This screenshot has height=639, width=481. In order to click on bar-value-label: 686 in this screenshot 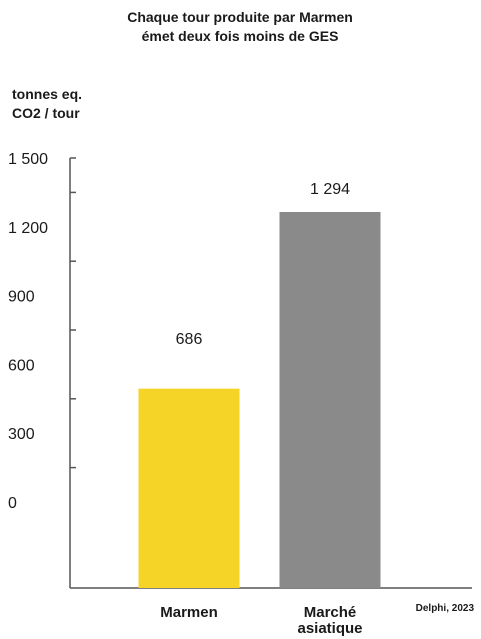, I will do `click(189, 339)`.